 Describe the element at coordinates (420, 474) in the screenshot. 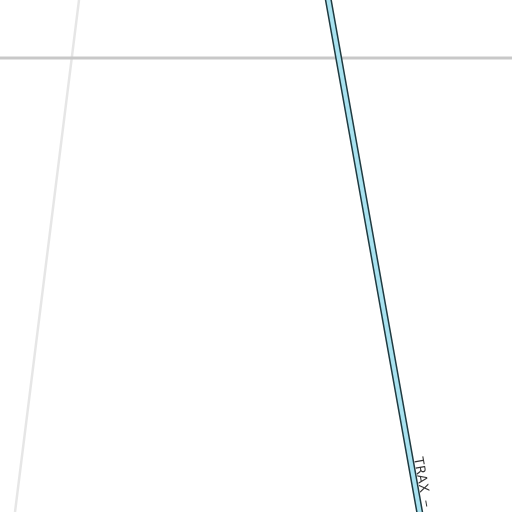

I see `transit-line-label: TRAX` at that location.